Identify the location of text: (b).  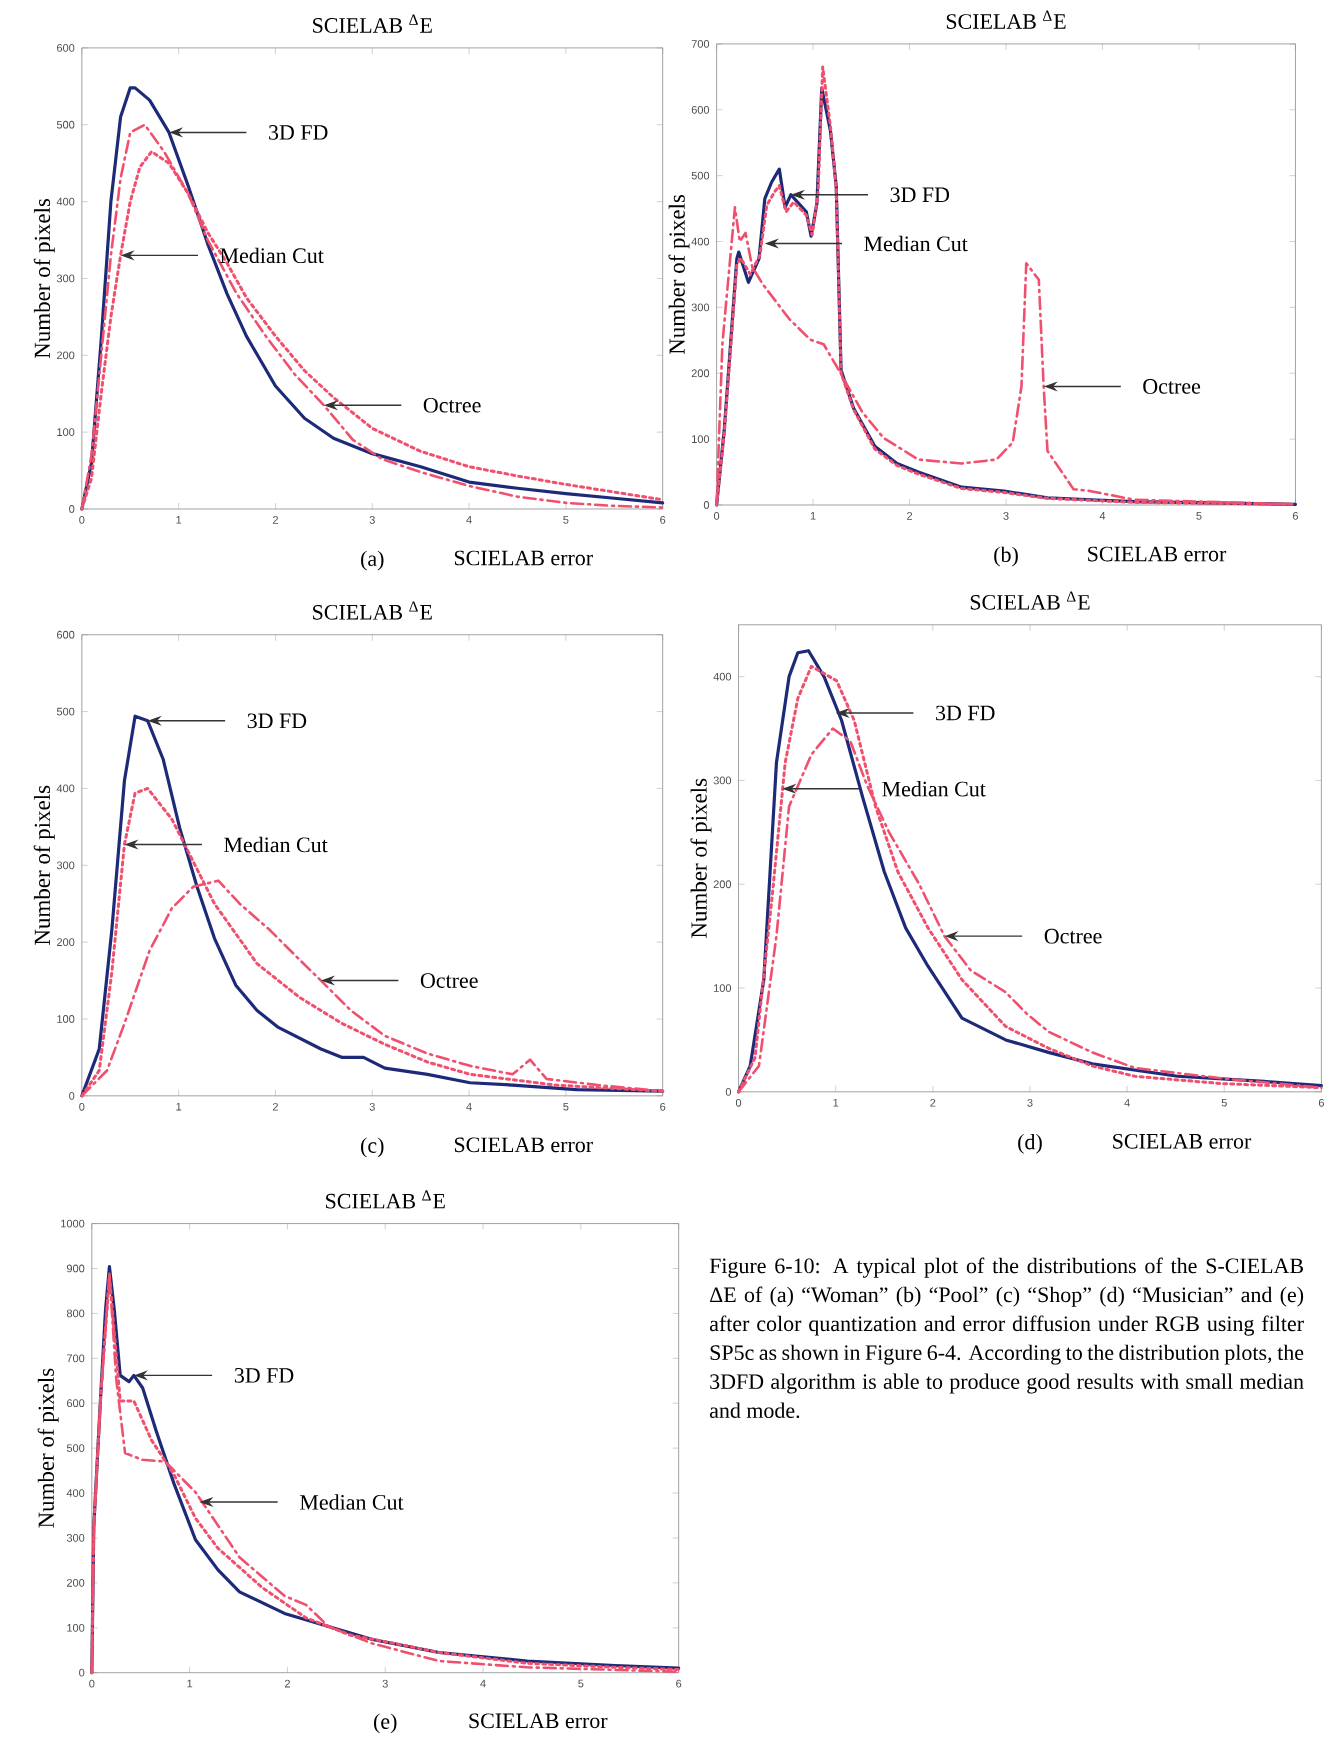
(1006, 556).